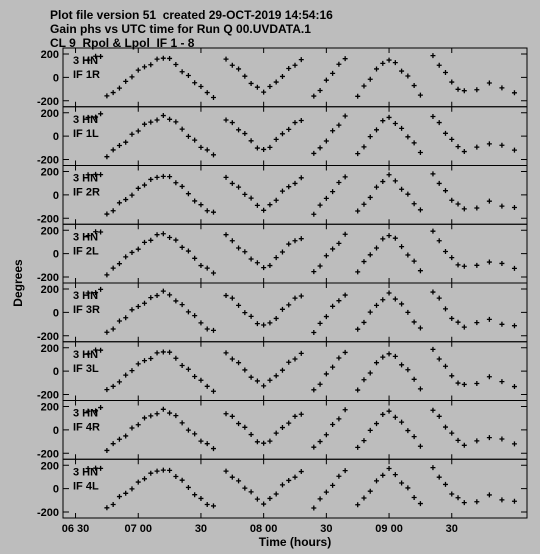 The height and width of the screenshot is (554, 540). What do you see at coordinates (295, 312) in the screenshot?
I see `panel-frame` at bounding box center [295, 312].